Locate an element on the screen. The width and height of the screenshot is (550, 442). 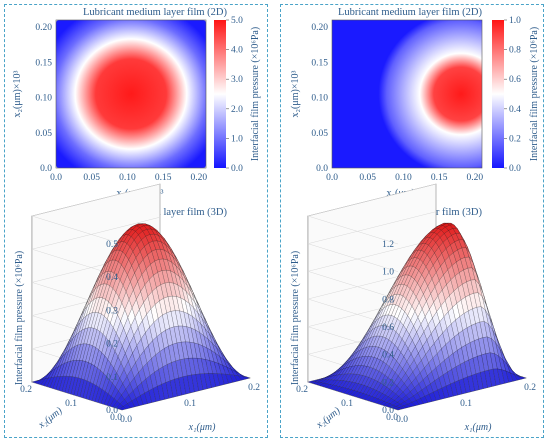
left-3d-x1-ticks: 0.0 0.1 0.2 is located at coordinates (190, 404).